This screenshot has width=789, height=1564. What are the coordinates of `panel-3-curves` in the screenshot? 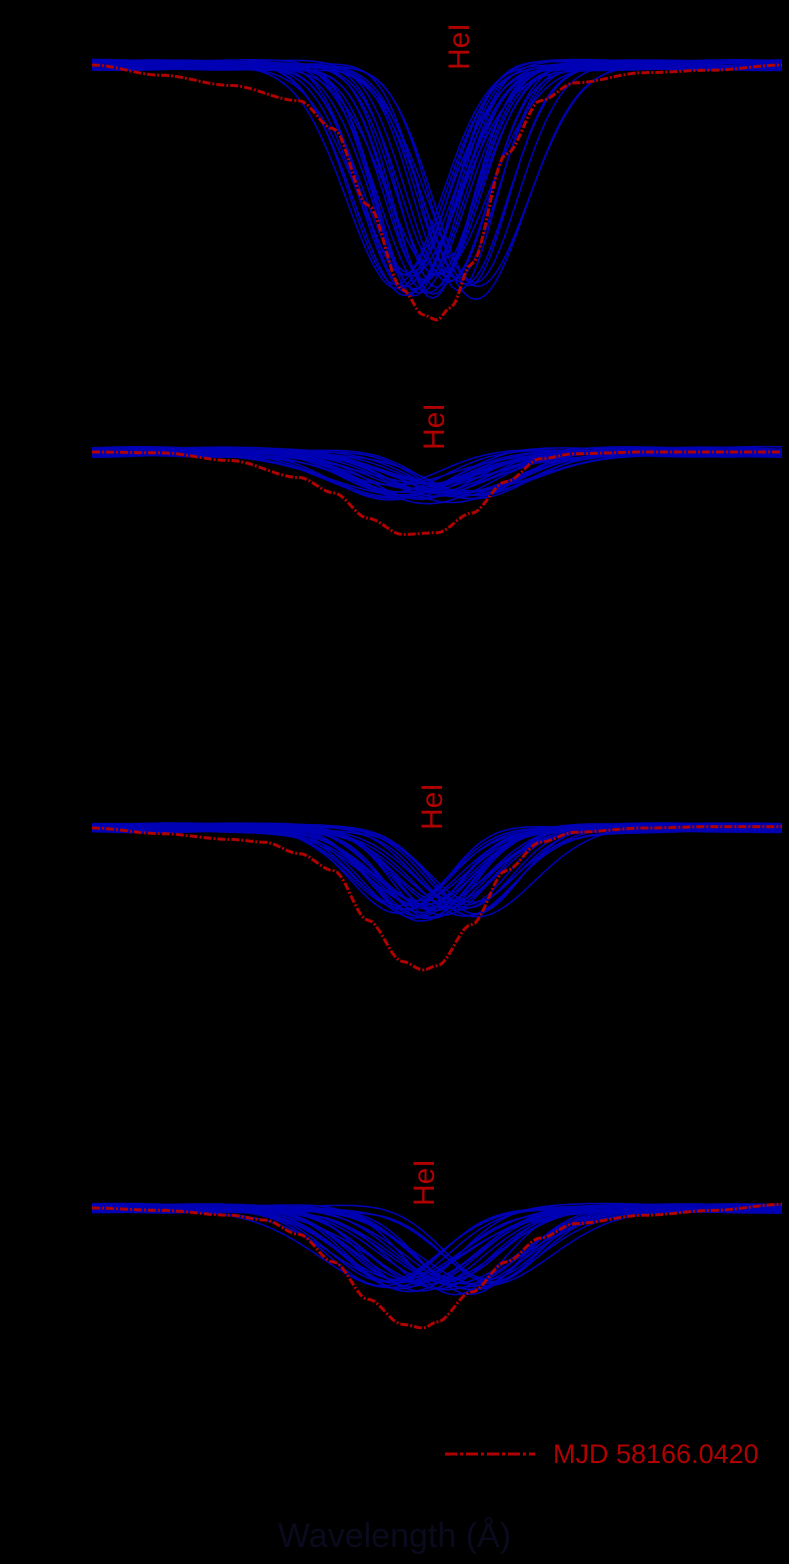 It's located at (437, 897).